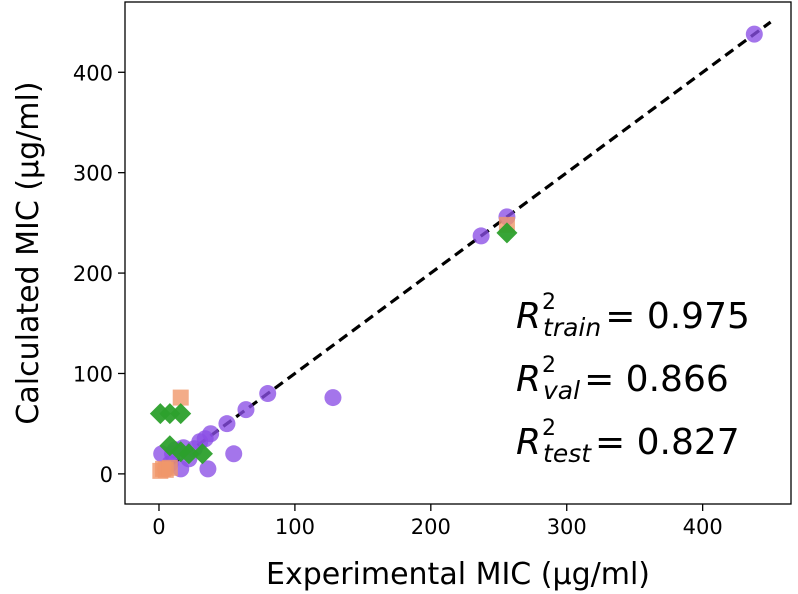  Describe the element at coordinates (295, 527) in the screenshot. I see `x-tick-label: 100` at that location.